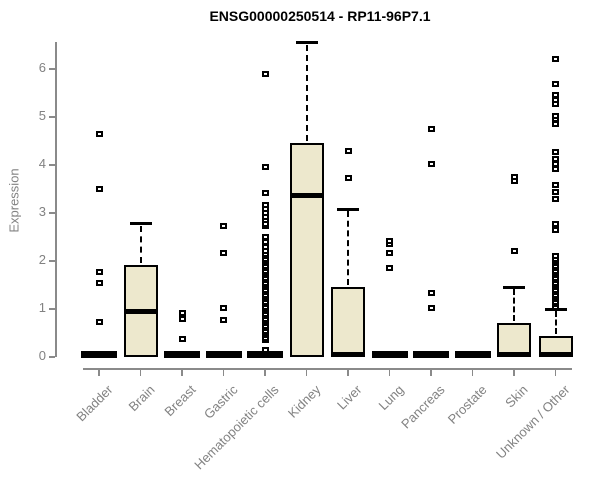 The height and width of the screenshot is (500, 600). I want to click on y-tick-label: 4, so click(42, 163).